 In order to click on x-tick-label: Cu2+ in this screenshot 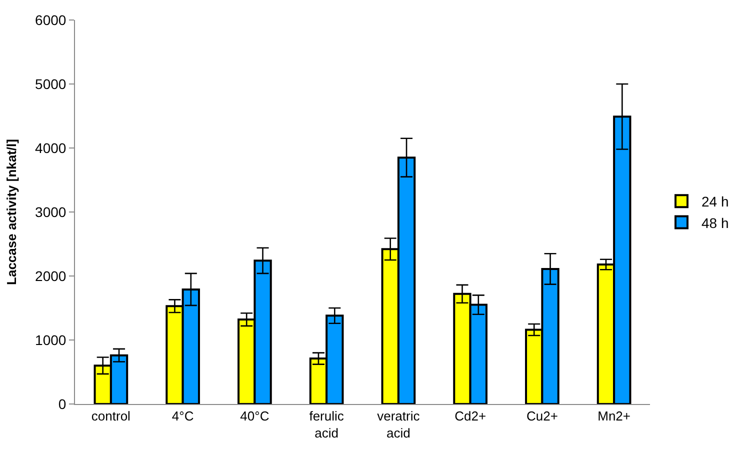, I will do `click(542, 416)`.